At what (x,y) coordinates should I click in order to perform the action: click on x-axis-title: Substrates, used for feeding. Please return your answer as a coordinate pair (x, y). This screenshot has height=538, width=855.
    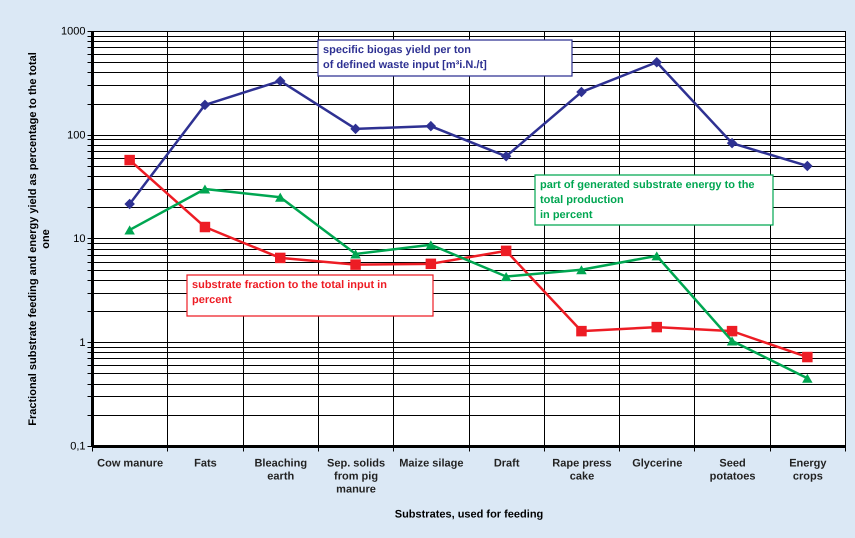
    Looking at the image, I should click on (469, 514).